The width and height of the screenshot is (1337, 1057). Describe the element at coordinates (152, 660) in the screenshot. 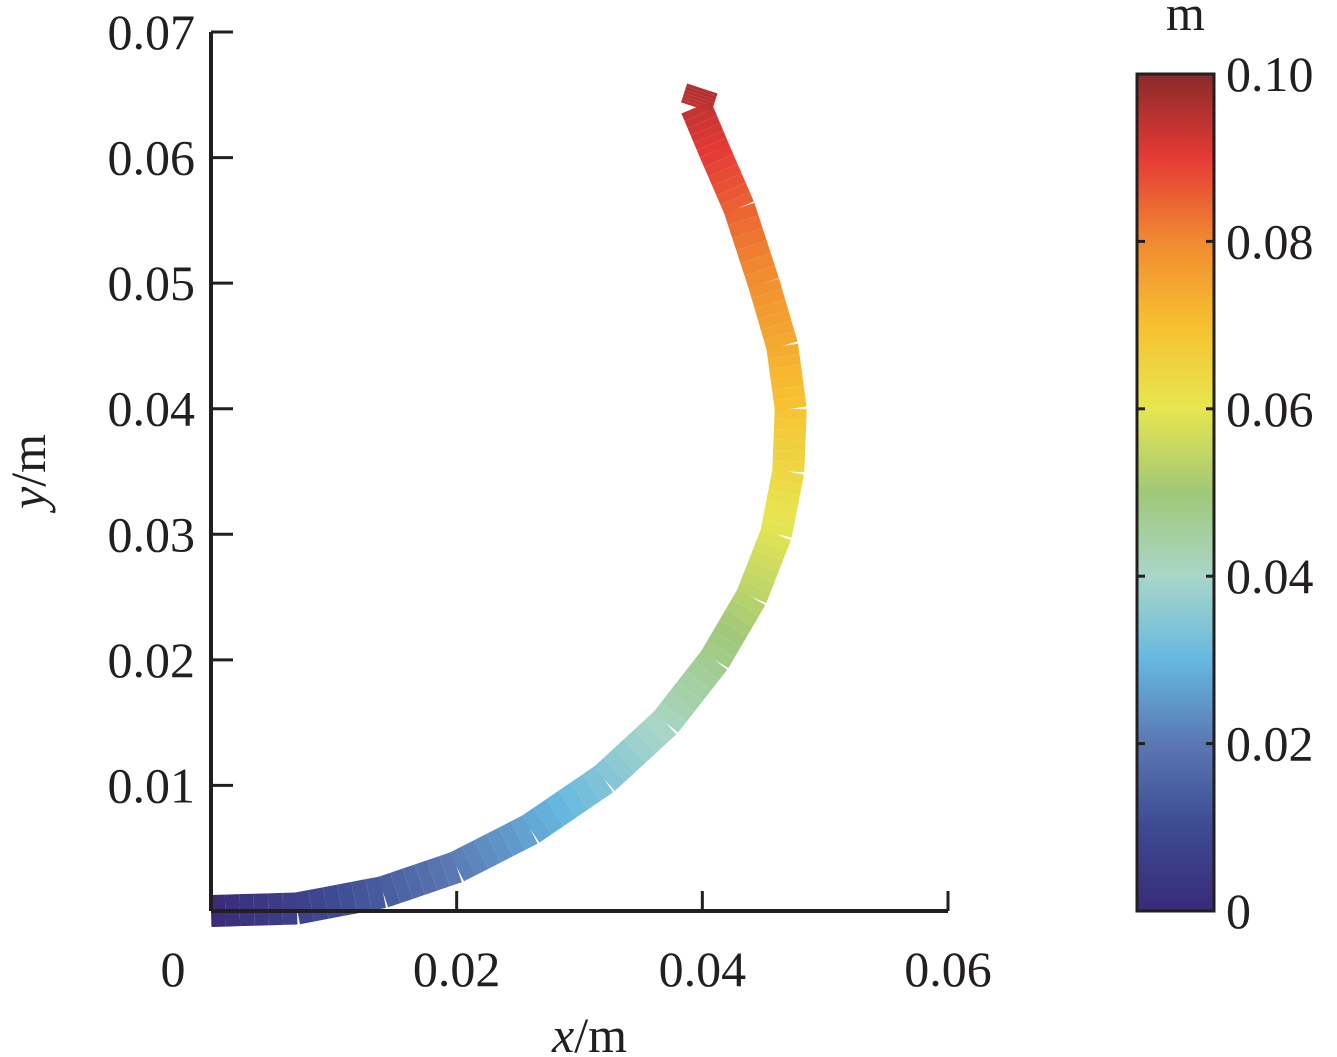

I see `y-tick-label: 0.02` at that location.